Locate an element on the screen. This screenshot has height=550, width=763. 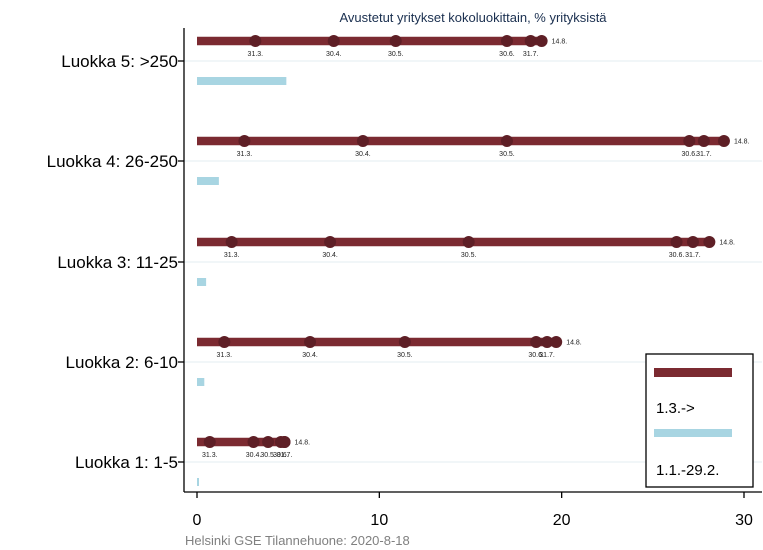
dot-label-1-4: 31.7. is located at coordinates (704, 154).